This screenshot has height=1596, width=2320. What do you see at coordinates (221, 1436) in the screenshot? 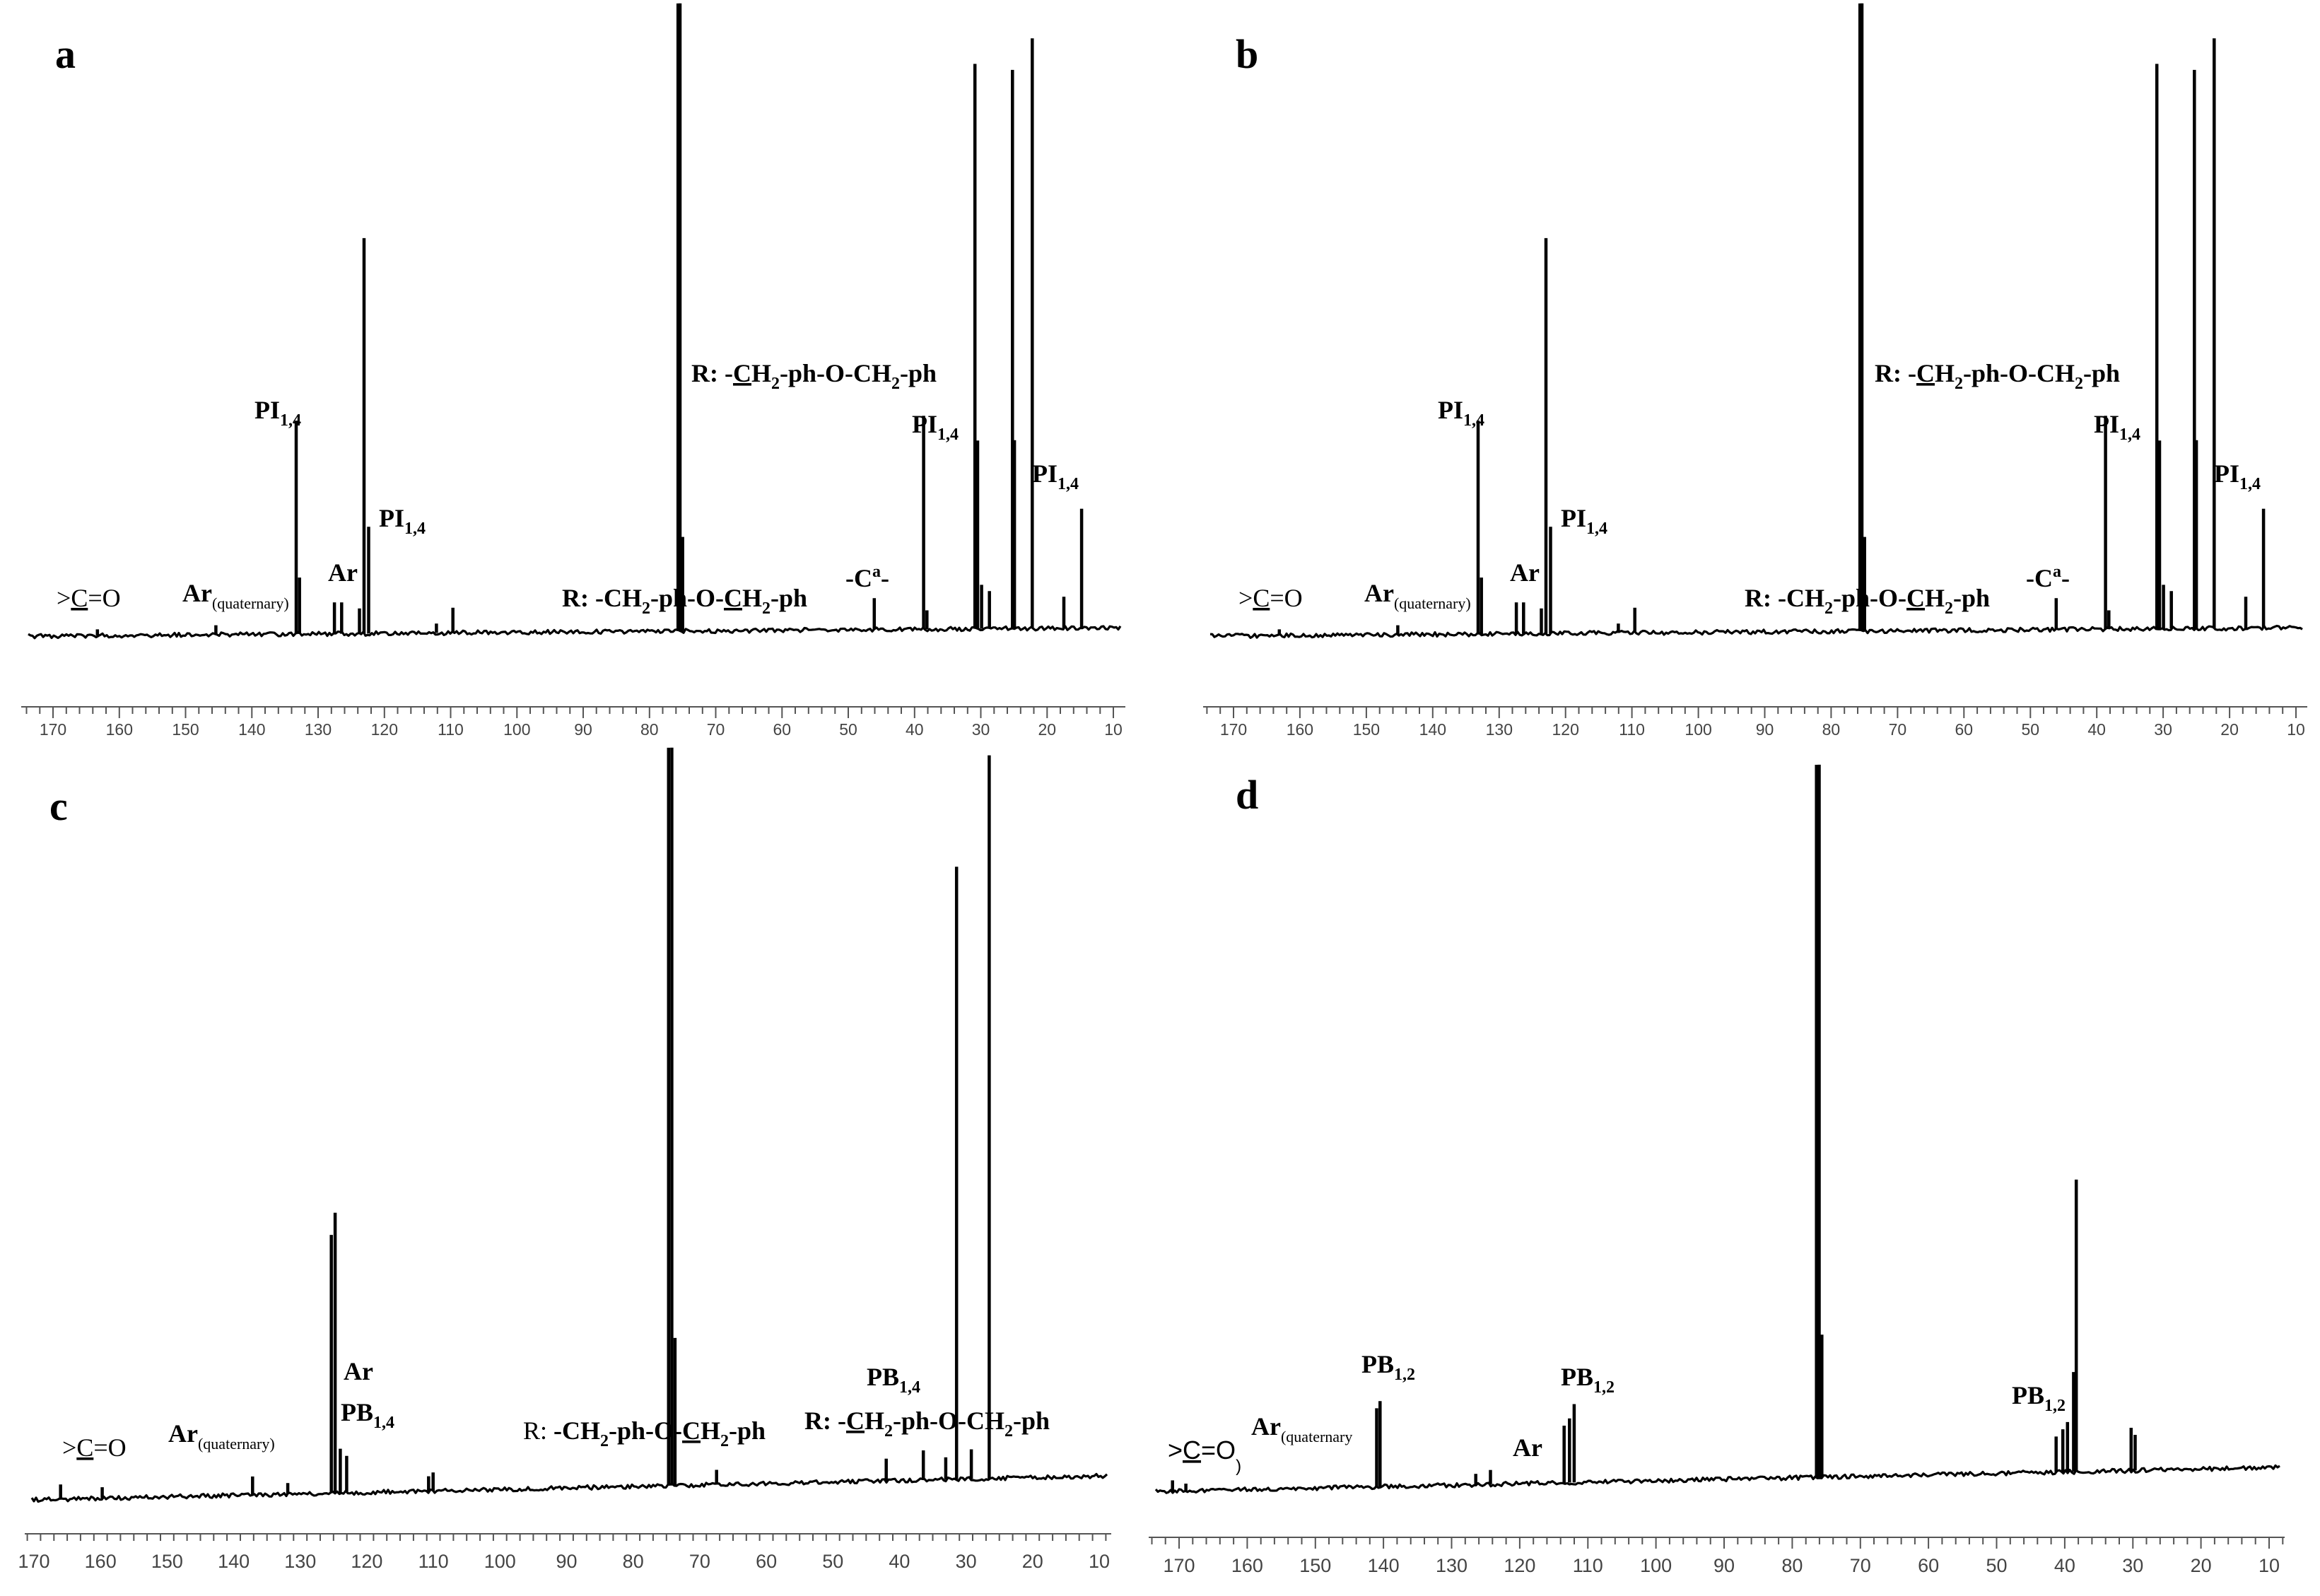
I see `panel-c-ar-quaternary-label: Ar(quaternary)` at bounding box center [221, 1436].